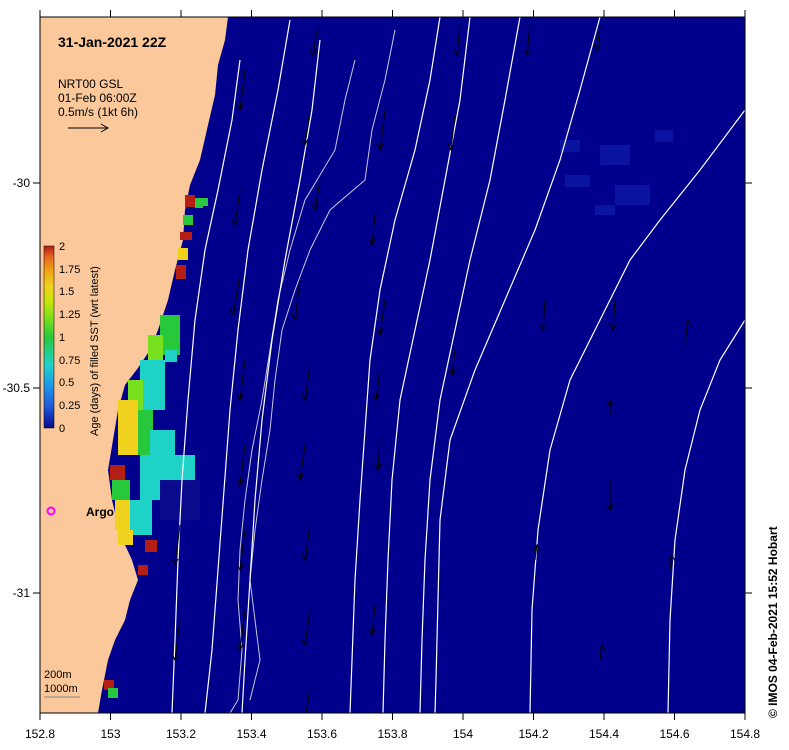 The image size is (789, 750). Describe the element at coordinates (69, 406) in the screenshot. I see `colorbar-tick: 0.25` at that location.